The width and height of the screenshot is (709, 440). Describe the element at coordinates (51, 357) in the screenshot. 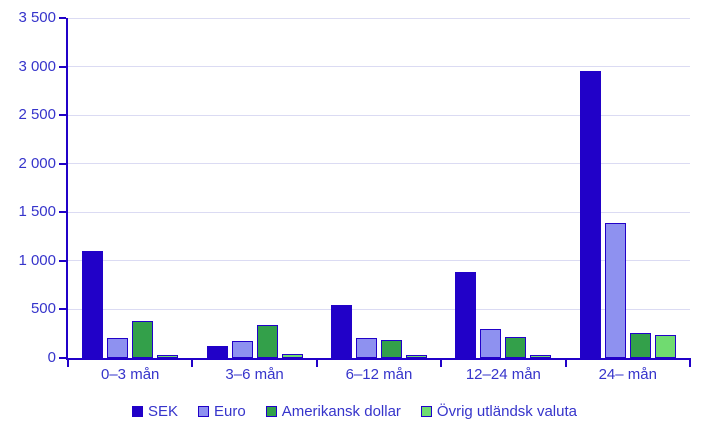

I see `y-tick-label: 0` at that location.